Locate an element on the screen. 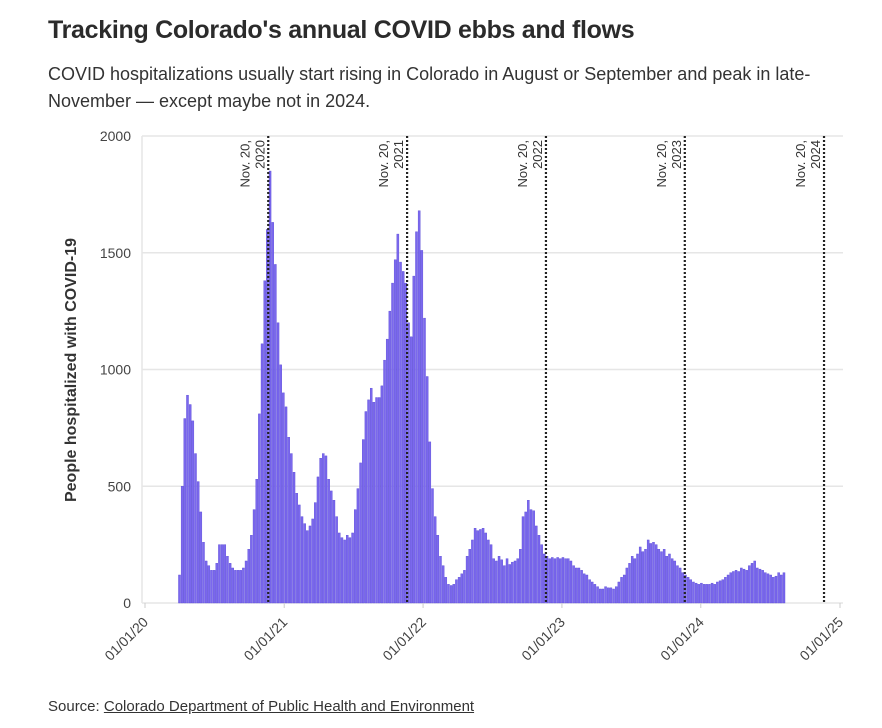 The width and height of the screenshot is (882, 728). y-tick-label: 2000 is located at coordinates (115, 136).